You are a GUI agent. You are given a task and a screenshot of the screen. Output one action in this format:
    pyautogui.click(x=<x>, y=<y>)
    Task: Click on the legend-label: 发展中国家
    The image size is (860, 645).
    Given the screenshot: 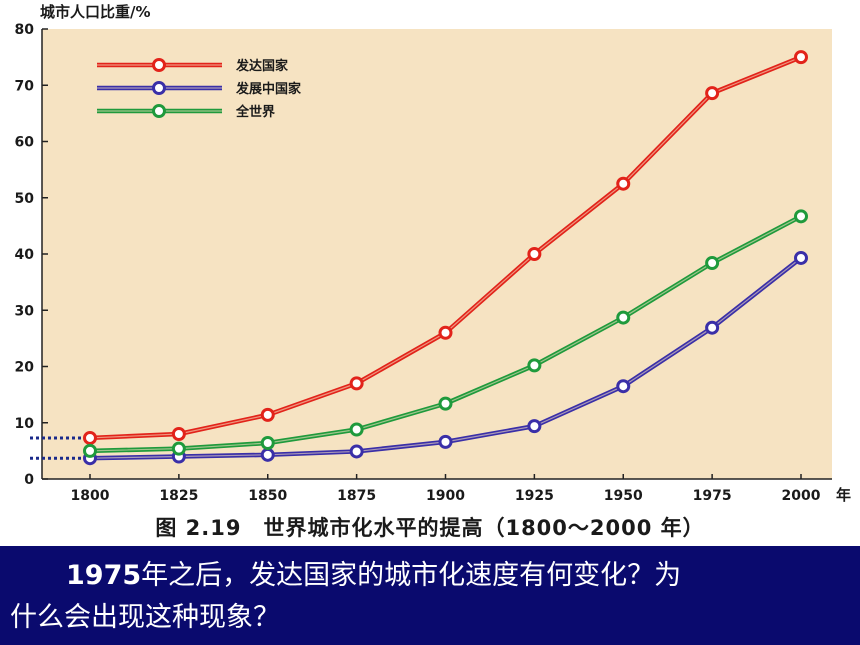 What is the action you would take?
    pyautogui.click(x=268, y=89)
    